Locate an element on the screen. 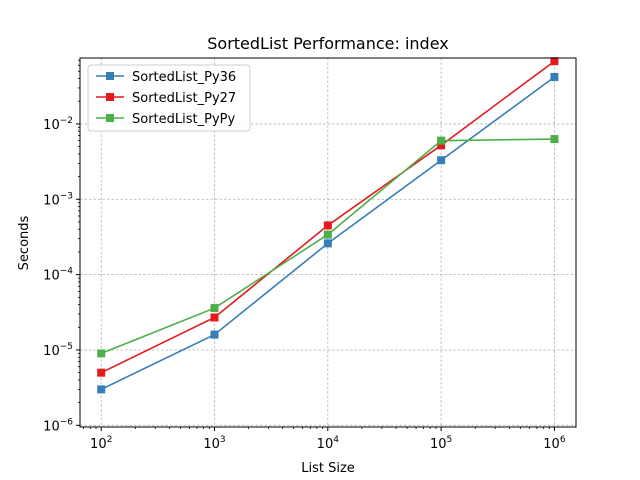  legend-label: SortedList_PyPy is located at coordinates (183, 119).